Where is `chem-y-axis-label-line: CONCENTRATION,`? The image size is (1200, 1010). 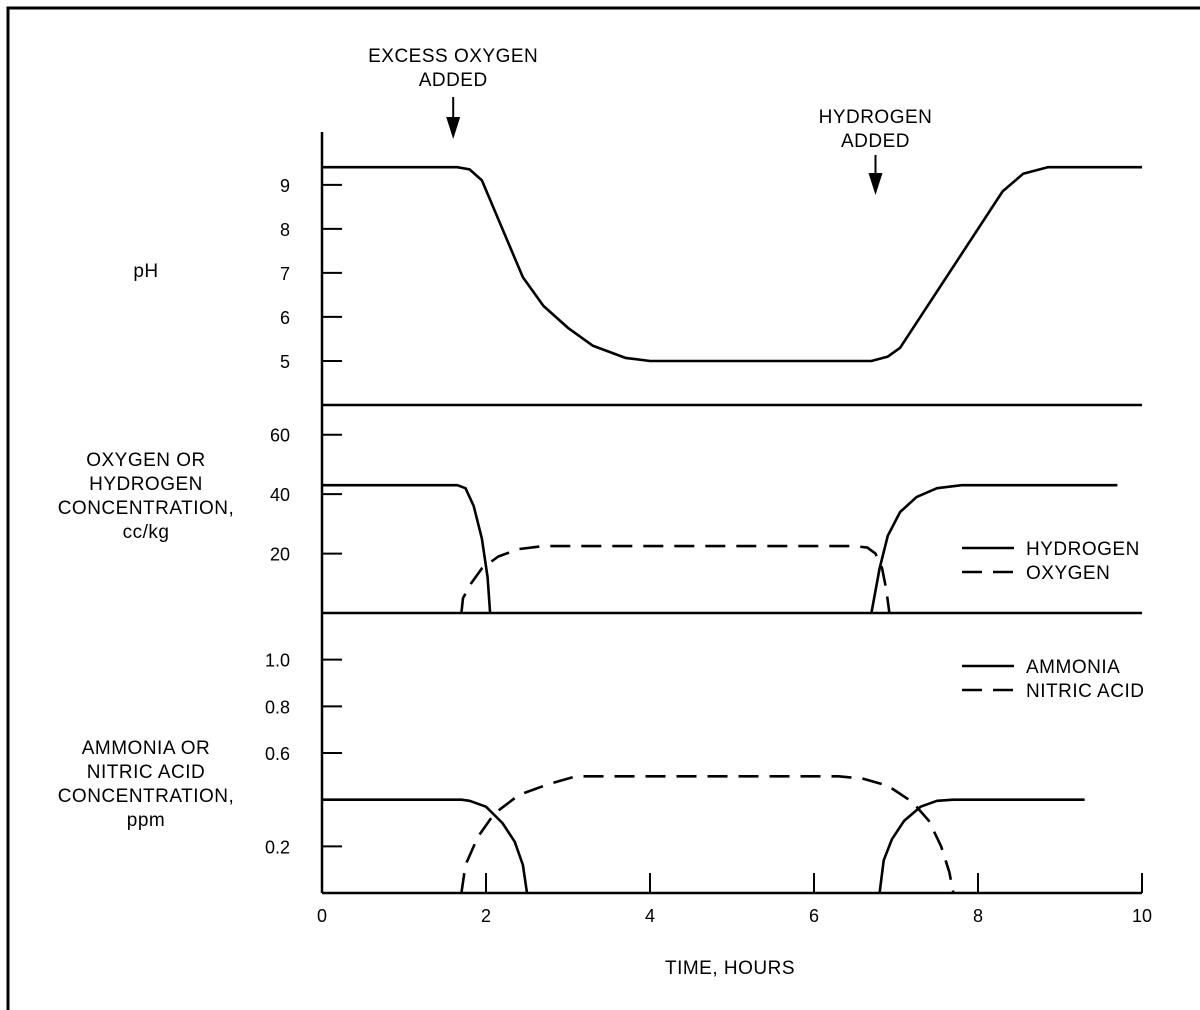 chem-y-axis-label-line: CONCENTRATION, is located at coordinates (146, 796).